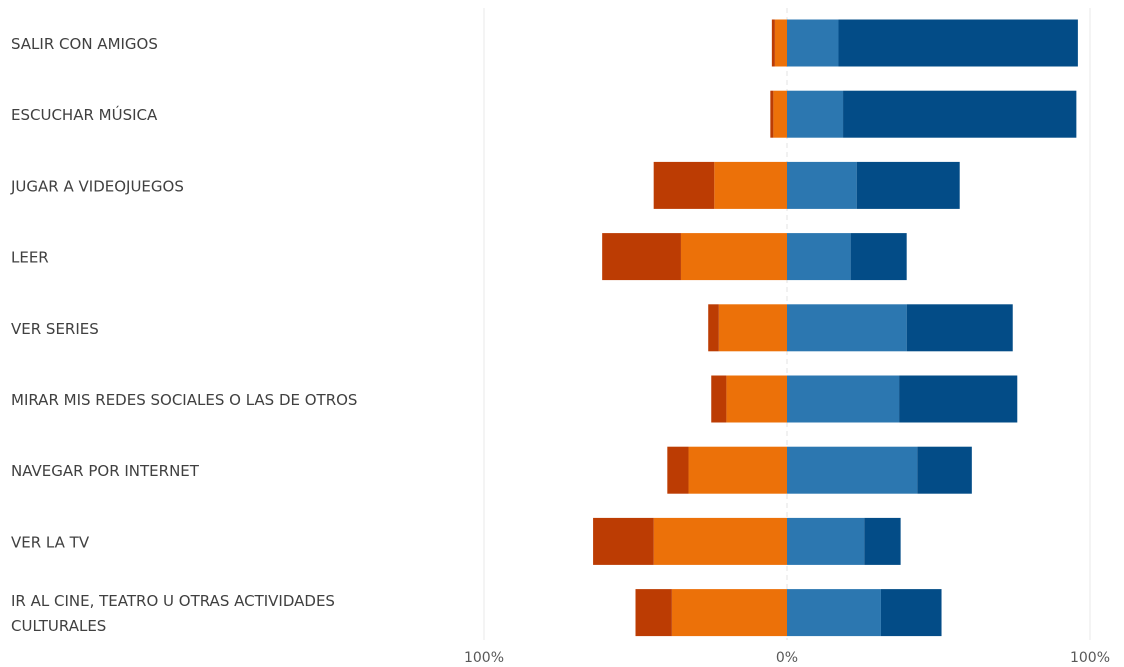 This screenshot has height=667, width=1124. What do you see at coordinates (173, 601) in the screenshot?
I see `category-label-8-line-0: IR AL CINE, TEATRO U OTRAS ACTIVIDADES` at bounding box center [173, 601].